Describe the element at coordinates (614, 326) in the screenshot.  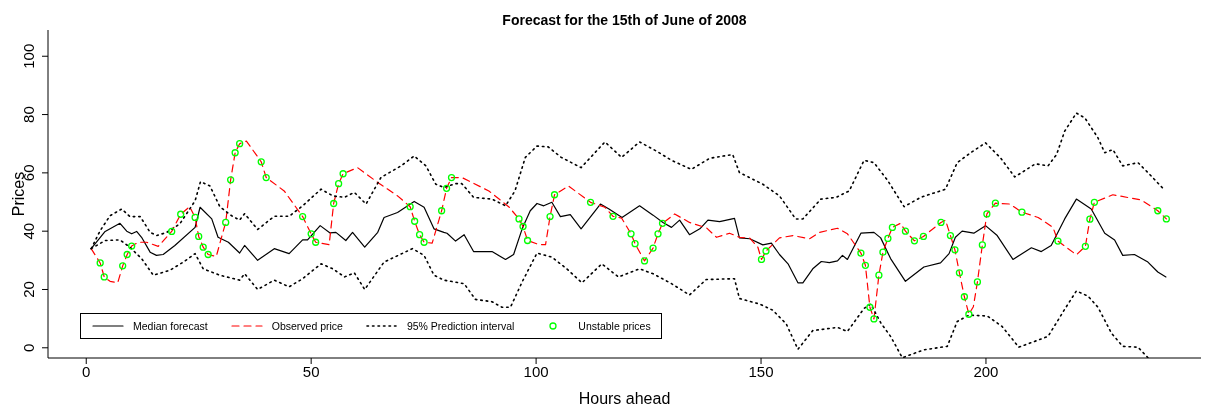
I see `legend-label: Unstable prices` at that location.